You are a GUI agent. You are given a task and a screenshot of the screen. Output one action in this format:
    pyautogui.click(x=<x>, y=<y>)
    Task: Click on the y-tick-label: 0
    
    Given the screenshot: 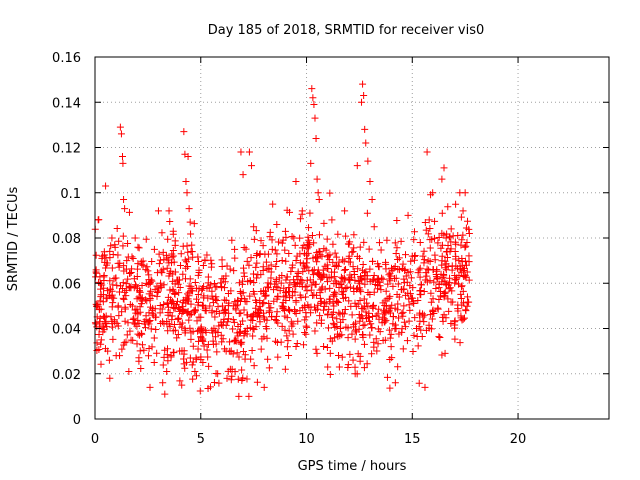 What is the action you would take?
    pyautogui.click(x=77, y=420)
    